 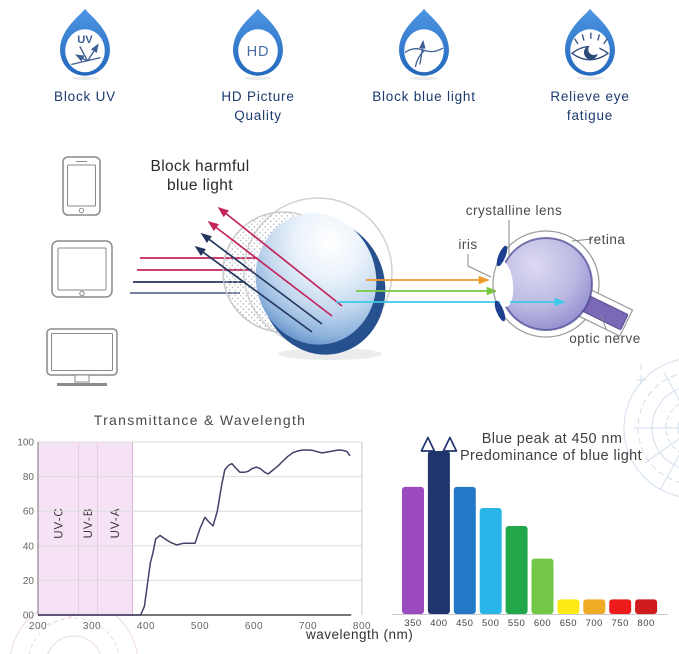 I want to click on line-chart-title: Transmittance & Wavelength, so click(x=200, y=420).